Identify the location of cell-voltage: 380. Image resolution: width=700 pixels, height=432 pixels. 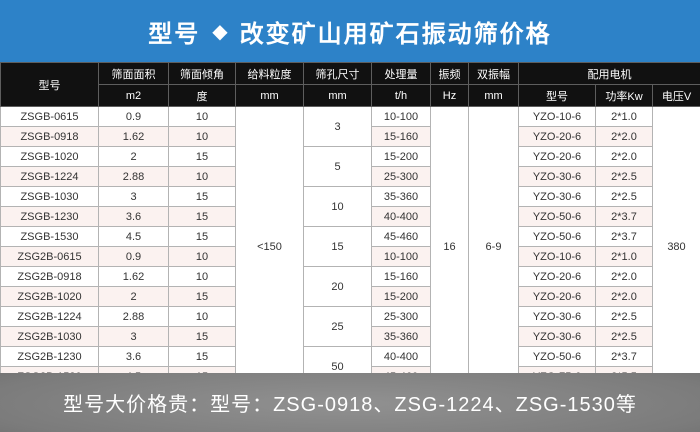
(676, 246).